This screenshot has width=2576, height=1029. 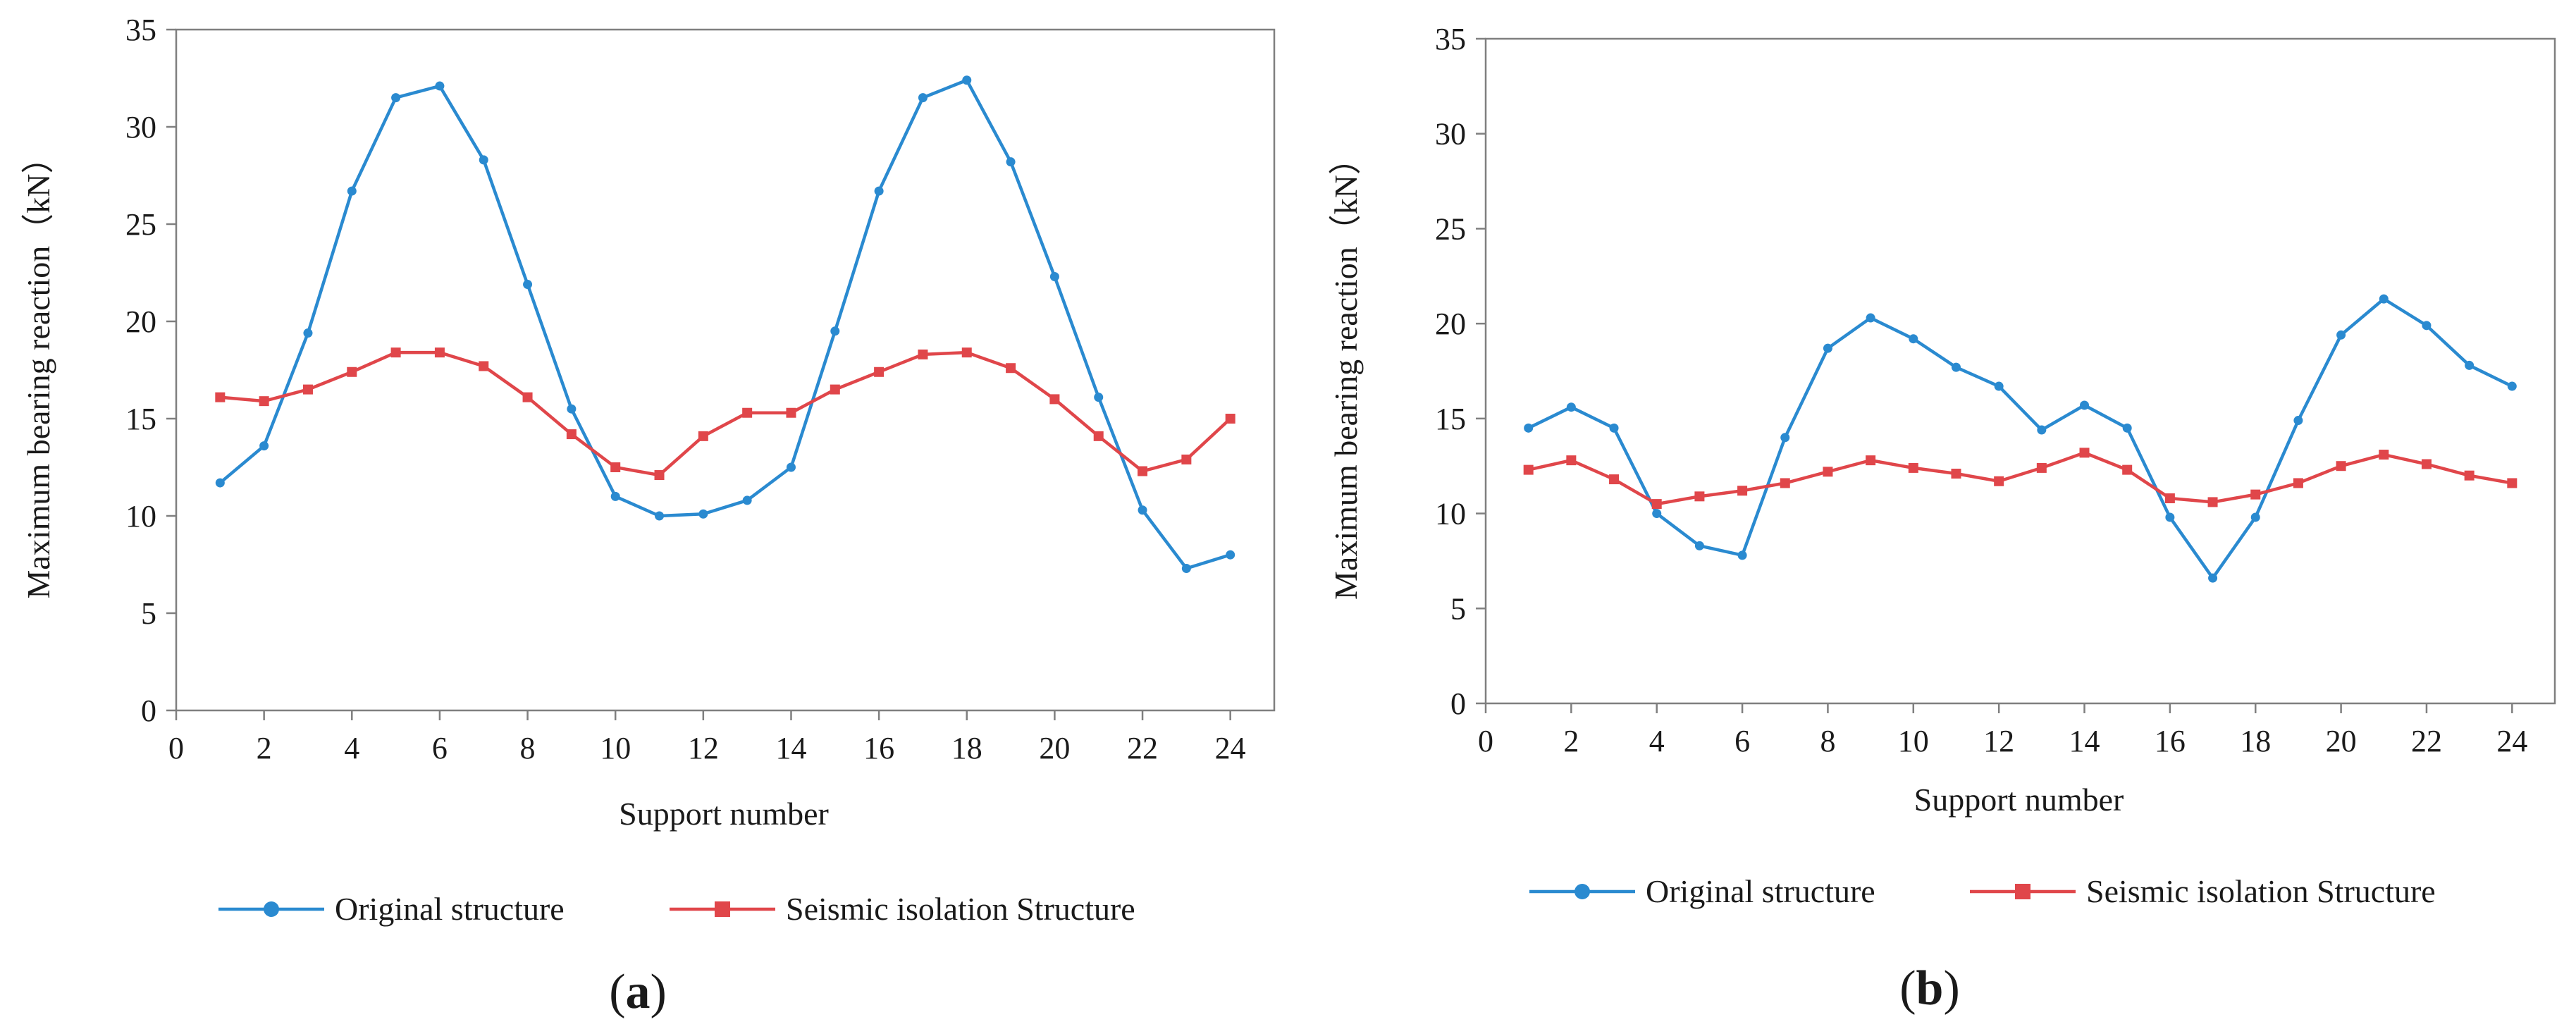 What do you see at coordinates (2020, 438) in the screenshot?
I see `series-line` at bounding box center [2020, 438].